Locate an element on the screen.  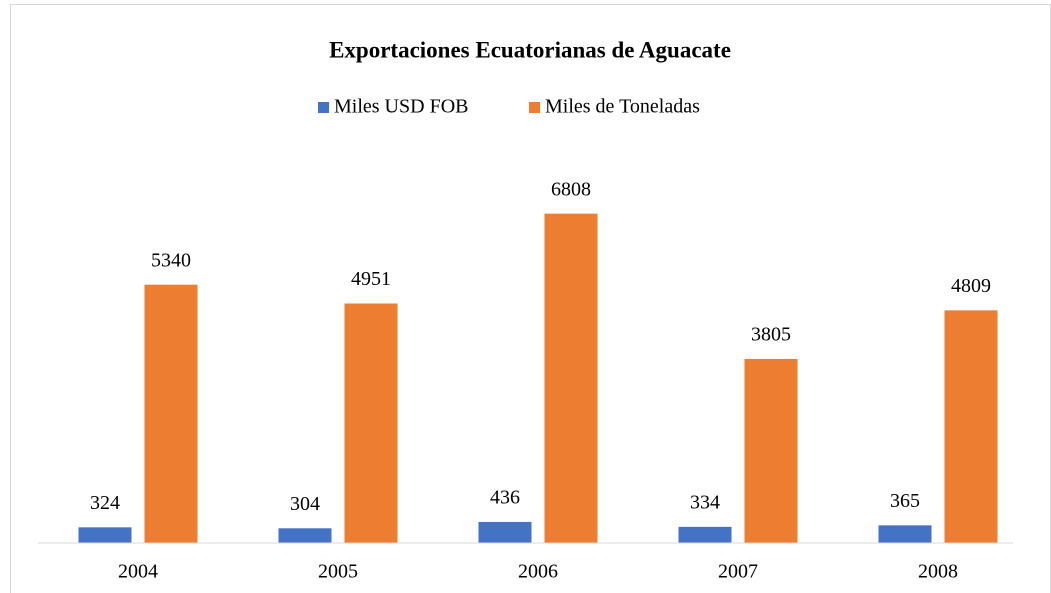
data-label: 334 is located at coordinates (705, 502).